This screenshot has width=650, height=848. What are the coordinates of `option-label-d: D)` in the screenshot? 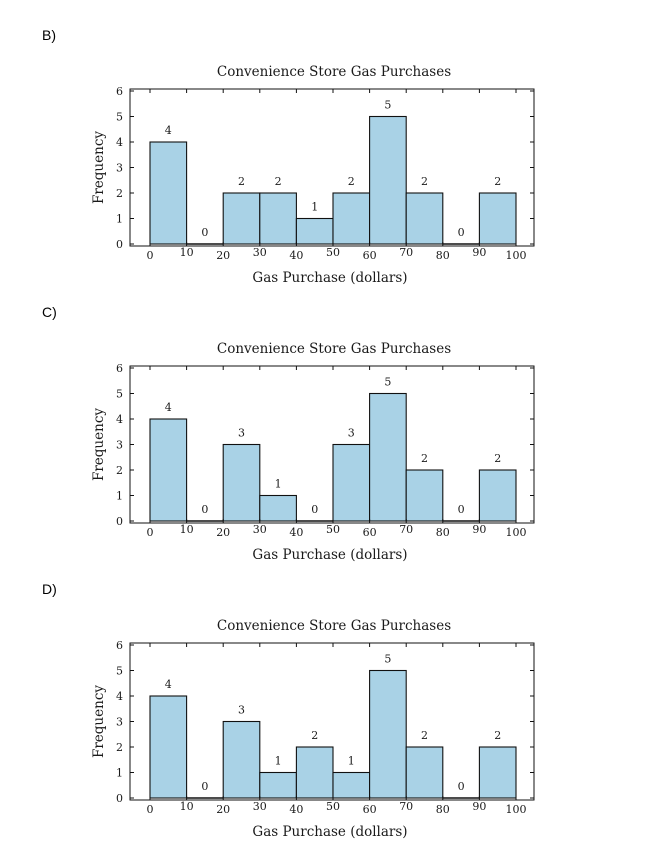 It's located at (49, 589).